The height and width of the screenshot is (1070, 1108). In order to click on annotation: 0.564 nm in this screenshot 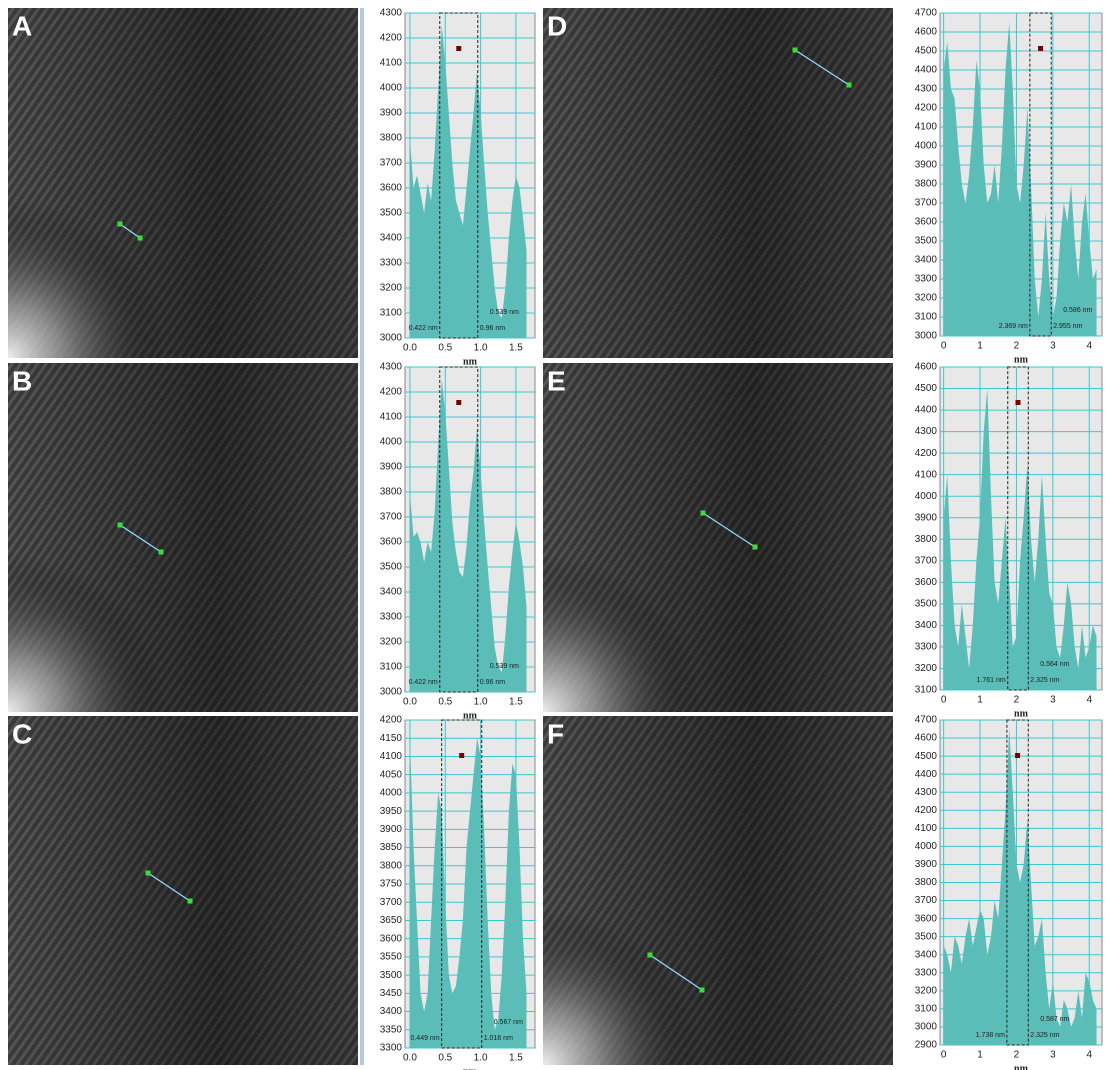, I will do `click(1054, 664)`.